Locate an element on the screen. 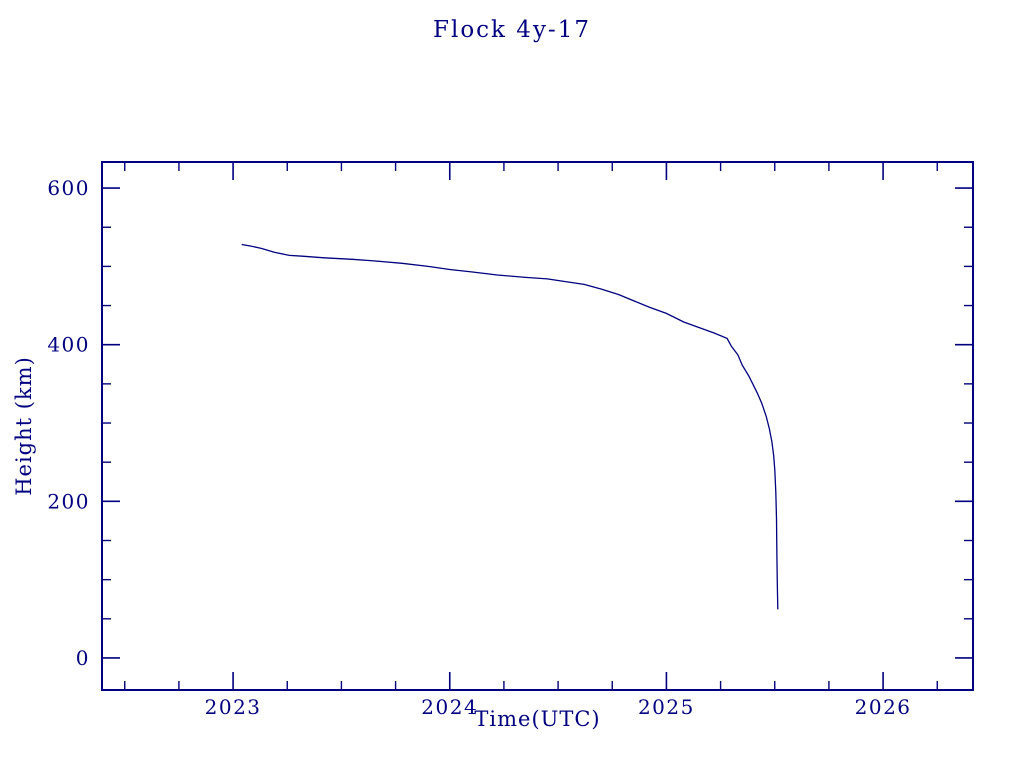 Image resolution: width=1024 pixels, height=768 pixels. y-axis-label: Height (km) is located at coordinates (24, 426).